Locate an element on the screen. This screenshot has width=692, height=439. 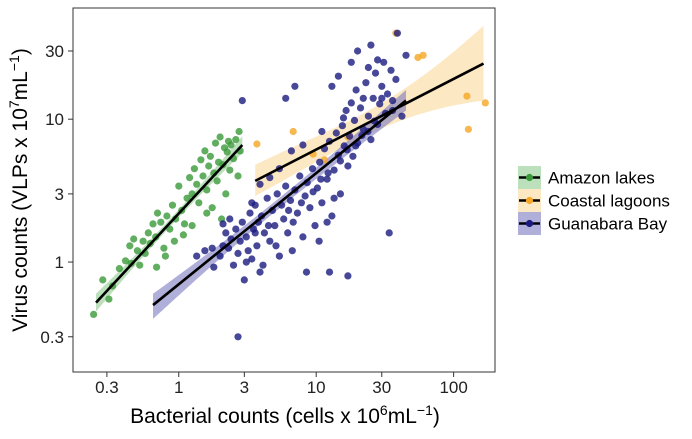
y-axis-ticks: 0.3 1 3 10 30 is located at coordinates (56, 194).